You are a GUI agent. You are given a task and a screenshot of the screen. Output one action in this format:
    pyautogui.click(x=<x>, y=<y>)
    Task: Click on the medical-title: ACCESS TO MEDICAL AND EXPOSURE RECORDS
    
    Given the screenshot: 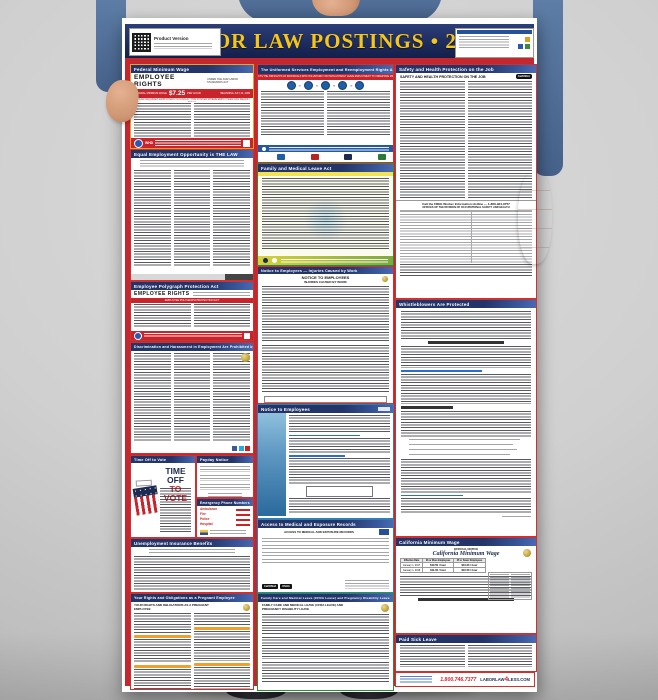 What is the action you would take?
    pyautogui.click(x=319, y=532)
    